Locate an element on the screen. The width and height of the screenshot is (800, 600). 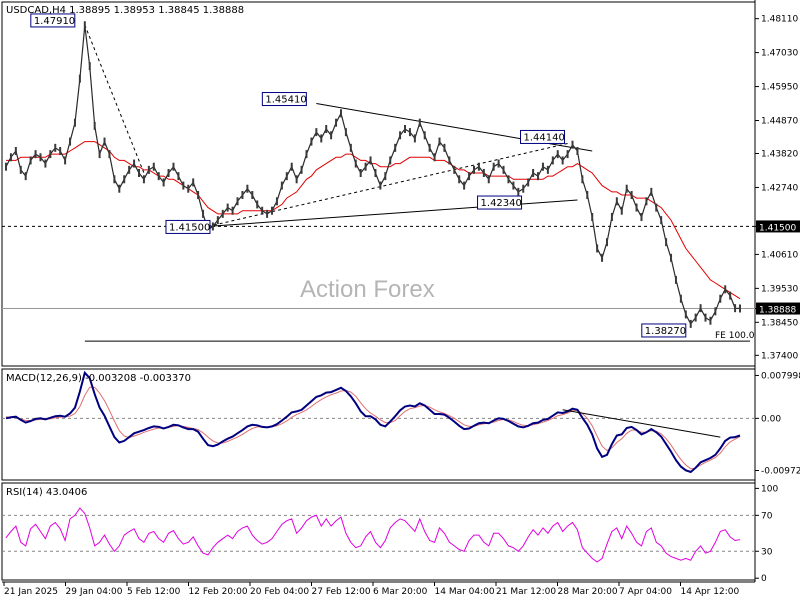
rsi-y-tick-label: 100 is located at coordinates (769, 489).